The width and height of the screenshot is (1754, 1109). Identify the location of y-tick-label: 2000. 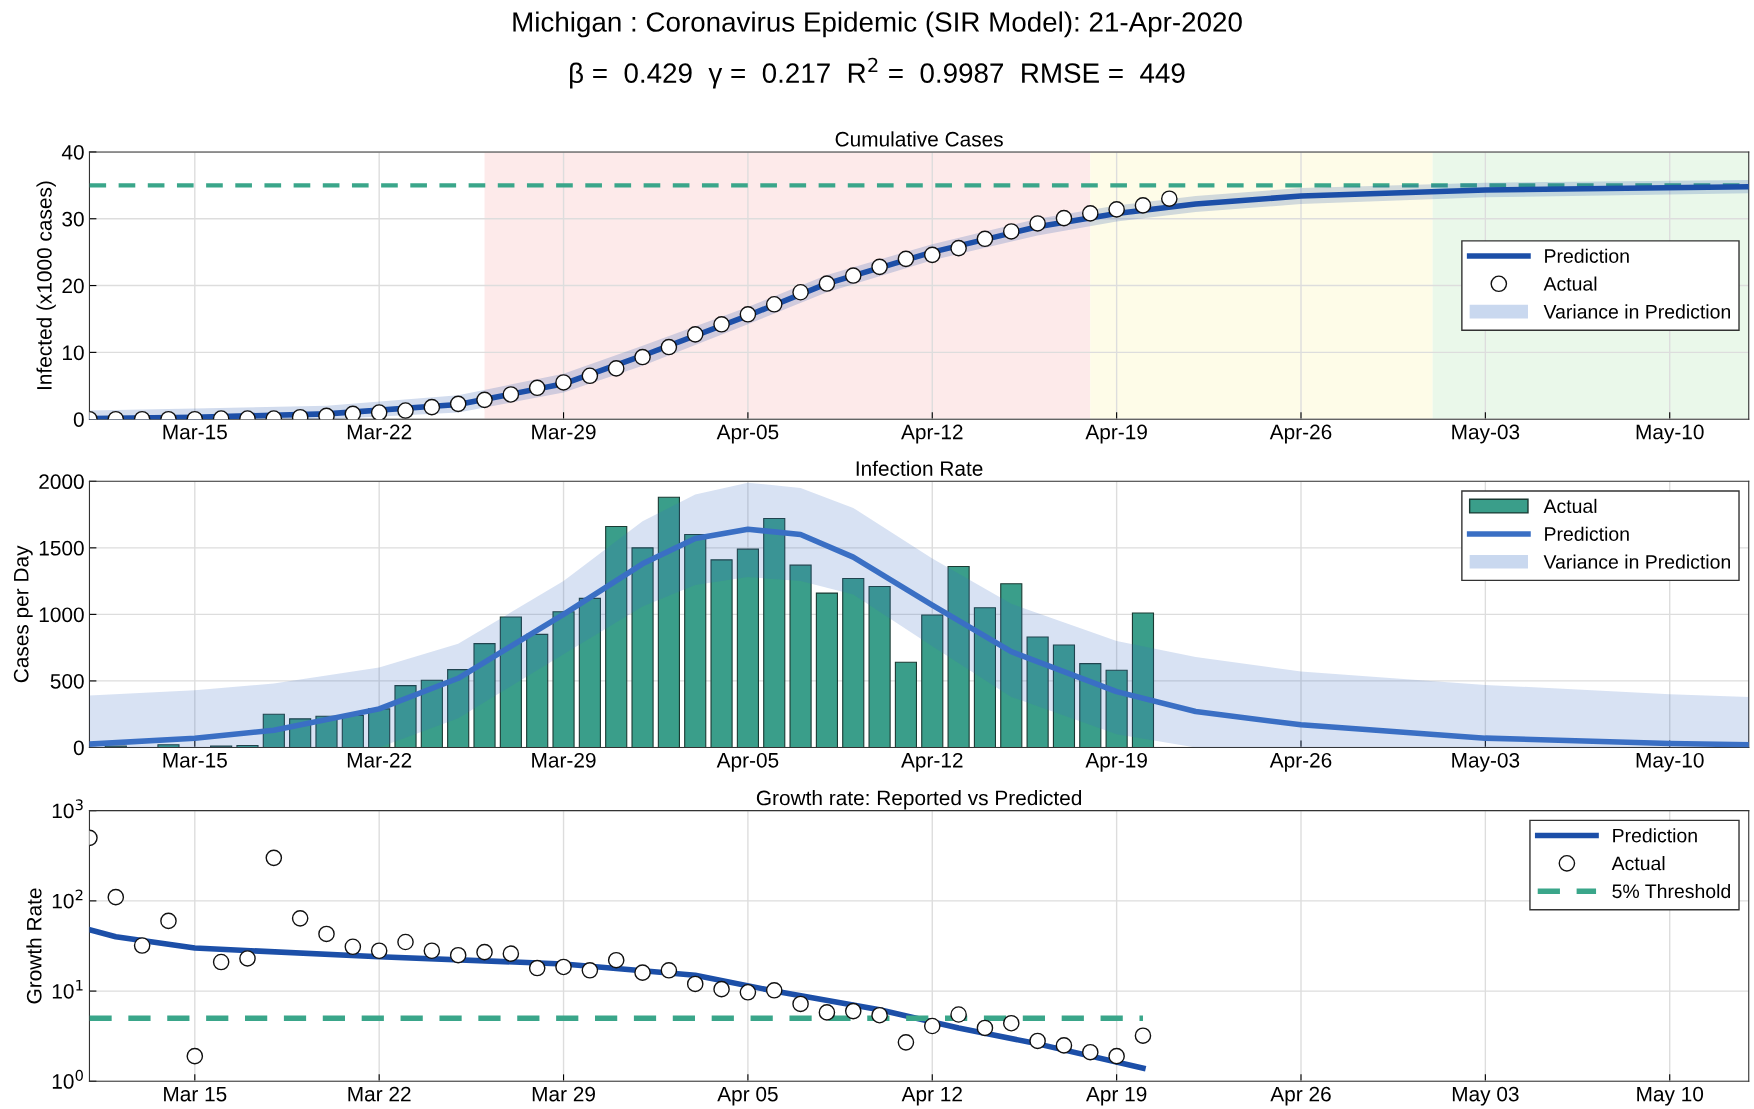
(61, 482).